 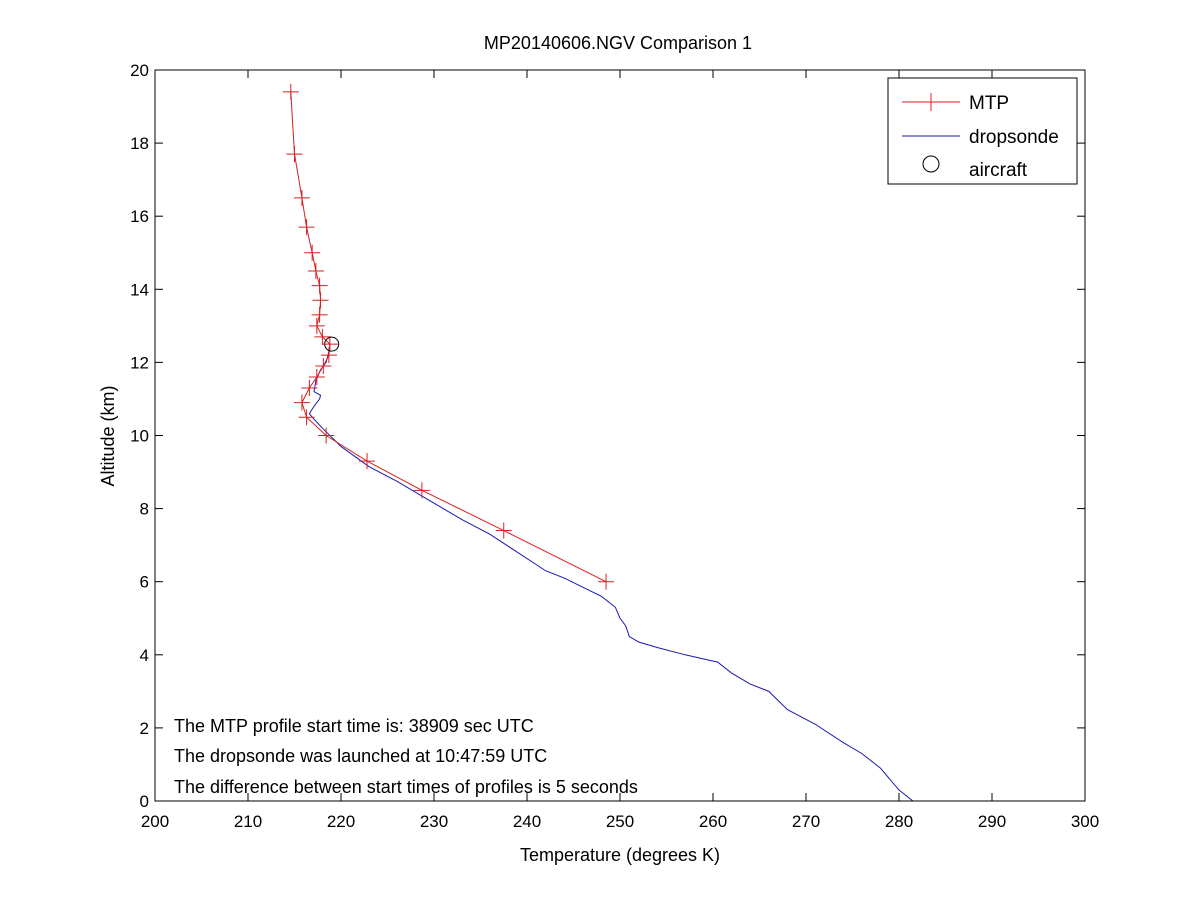 I want to click on x-tick-label: 220, so click(x=341, y=821).